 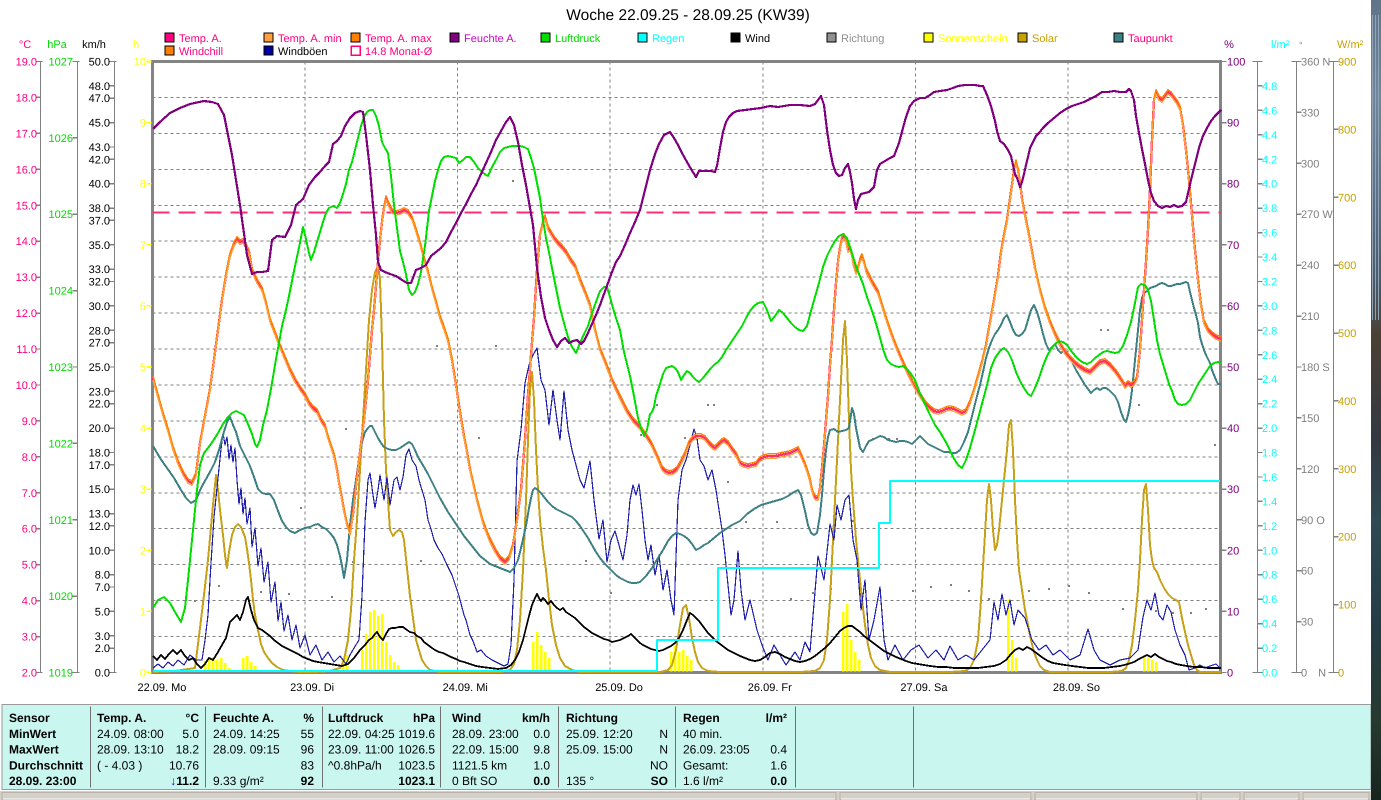 What do you see at coordinates (99, 392) in the screenshot?
I see `svg-text: 23.0` at bounding box center [99, 392].